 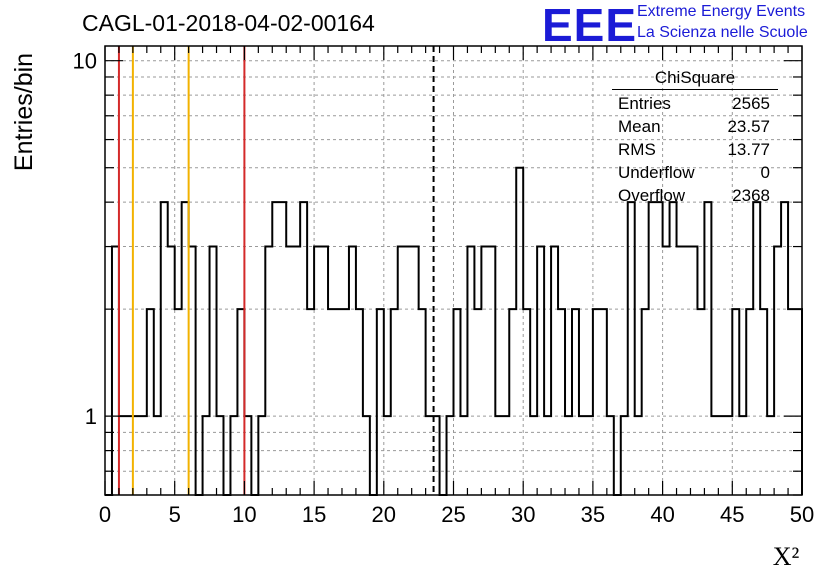 I want to click on stat-row-rms: RMS 13.77, so click(x=695, y=149).